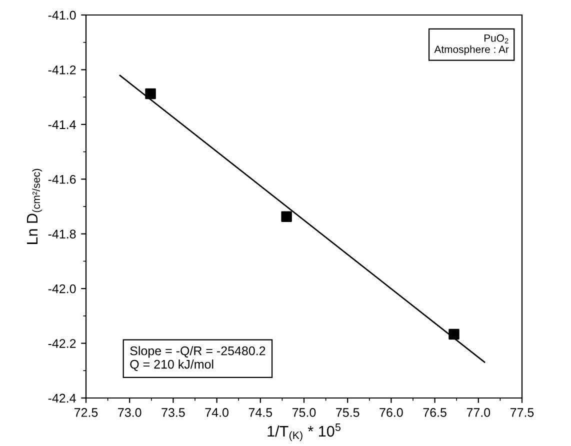  Describe the element at coordinates (130, 412) in the screenshot. I see `x-tick-label: 73.0` at that location.